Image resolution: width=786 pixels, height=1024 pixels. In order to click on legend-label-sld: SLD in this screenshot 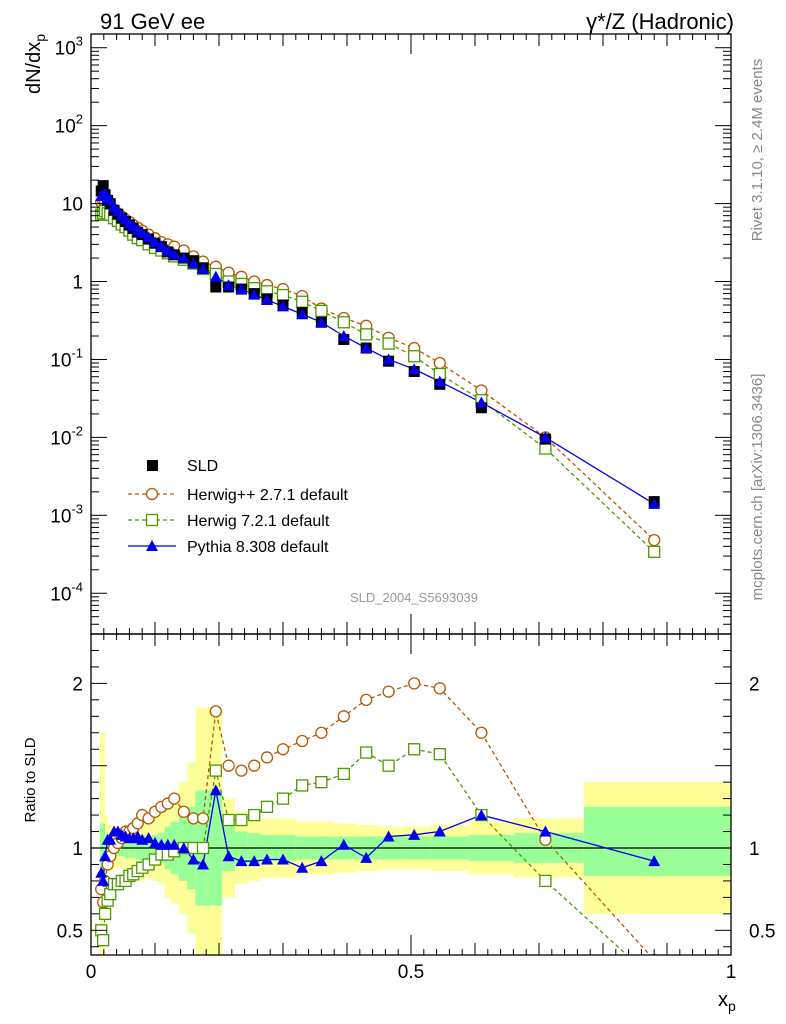, I will do `click(202, 466)`.